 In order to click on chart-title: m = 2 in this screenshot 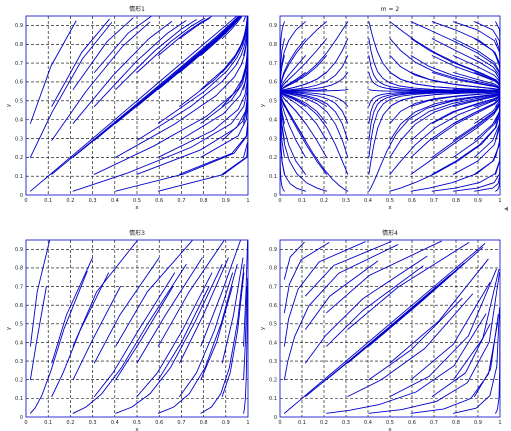, I will do `click(390, 9)`.